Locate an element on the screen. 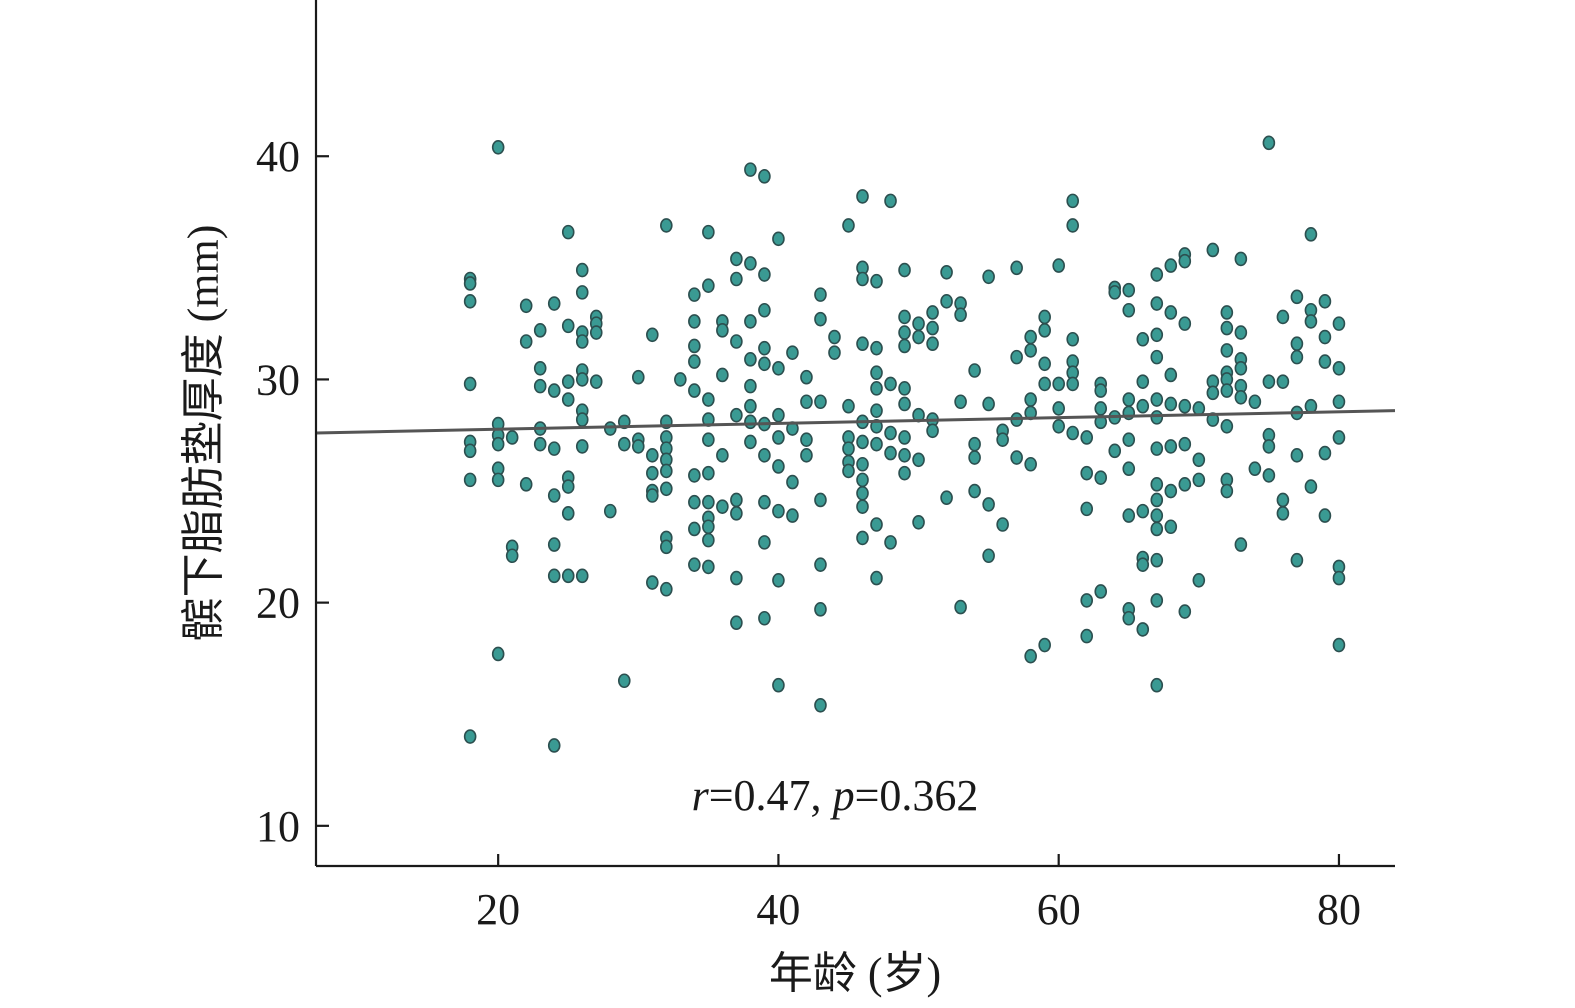  regression-line is located at coordinates (855, 422).